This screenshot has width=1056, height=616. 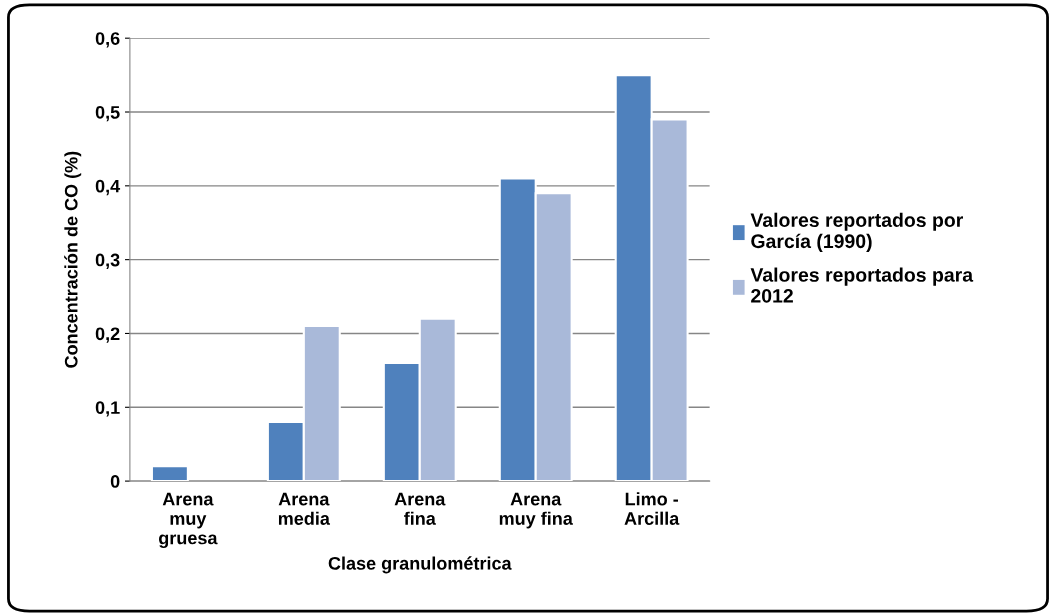 What do you see at coordinates (107, 409) in the screenshot?
I see `y-tick-label: 0,1` at bounding box center [107, 409].